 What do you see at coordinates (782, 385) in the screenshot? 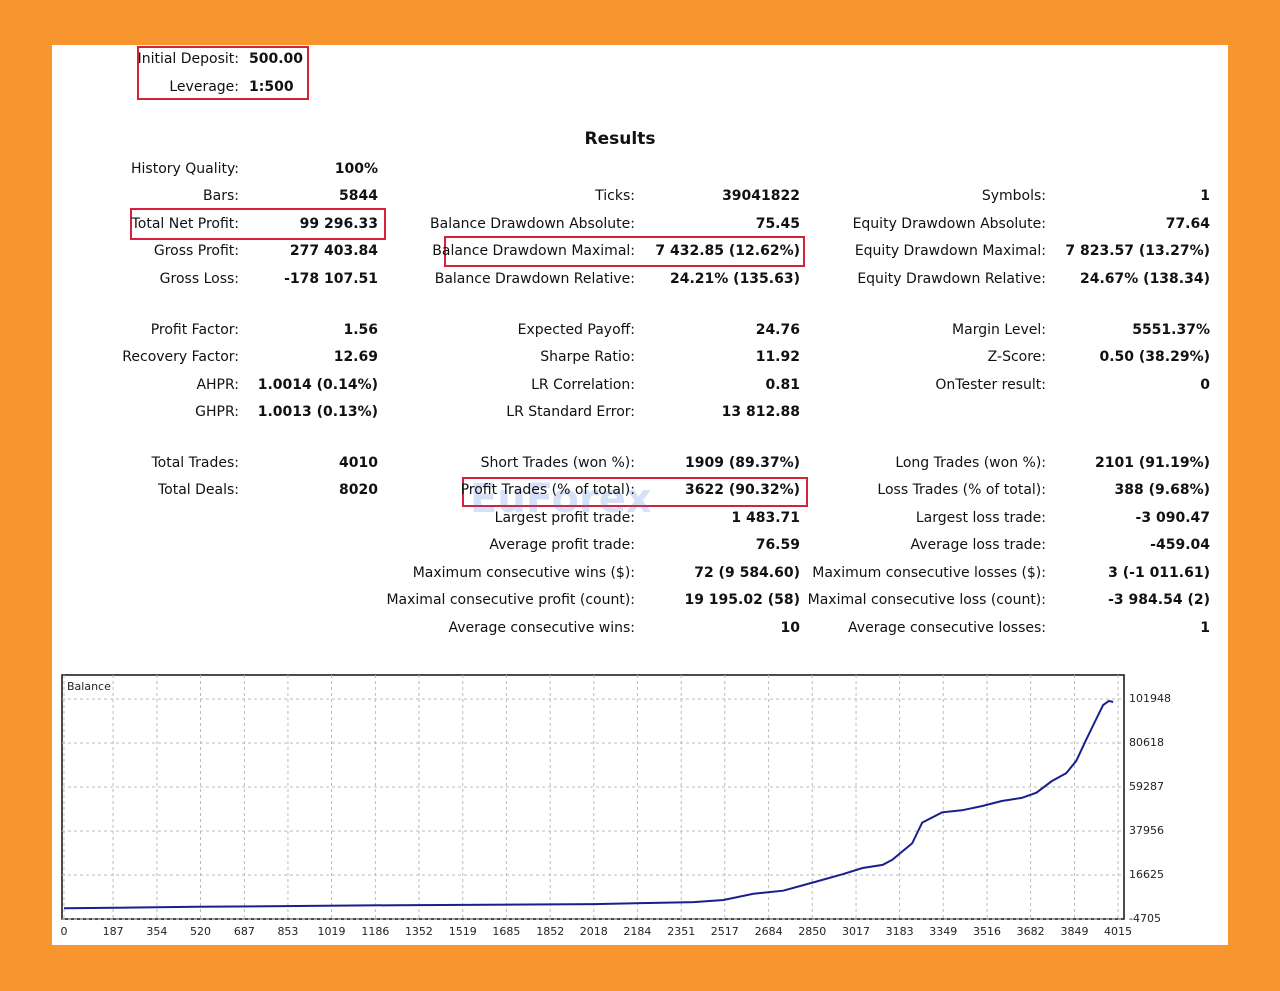
I see `stat-value: 0.81` at bounding box center [782, 385].